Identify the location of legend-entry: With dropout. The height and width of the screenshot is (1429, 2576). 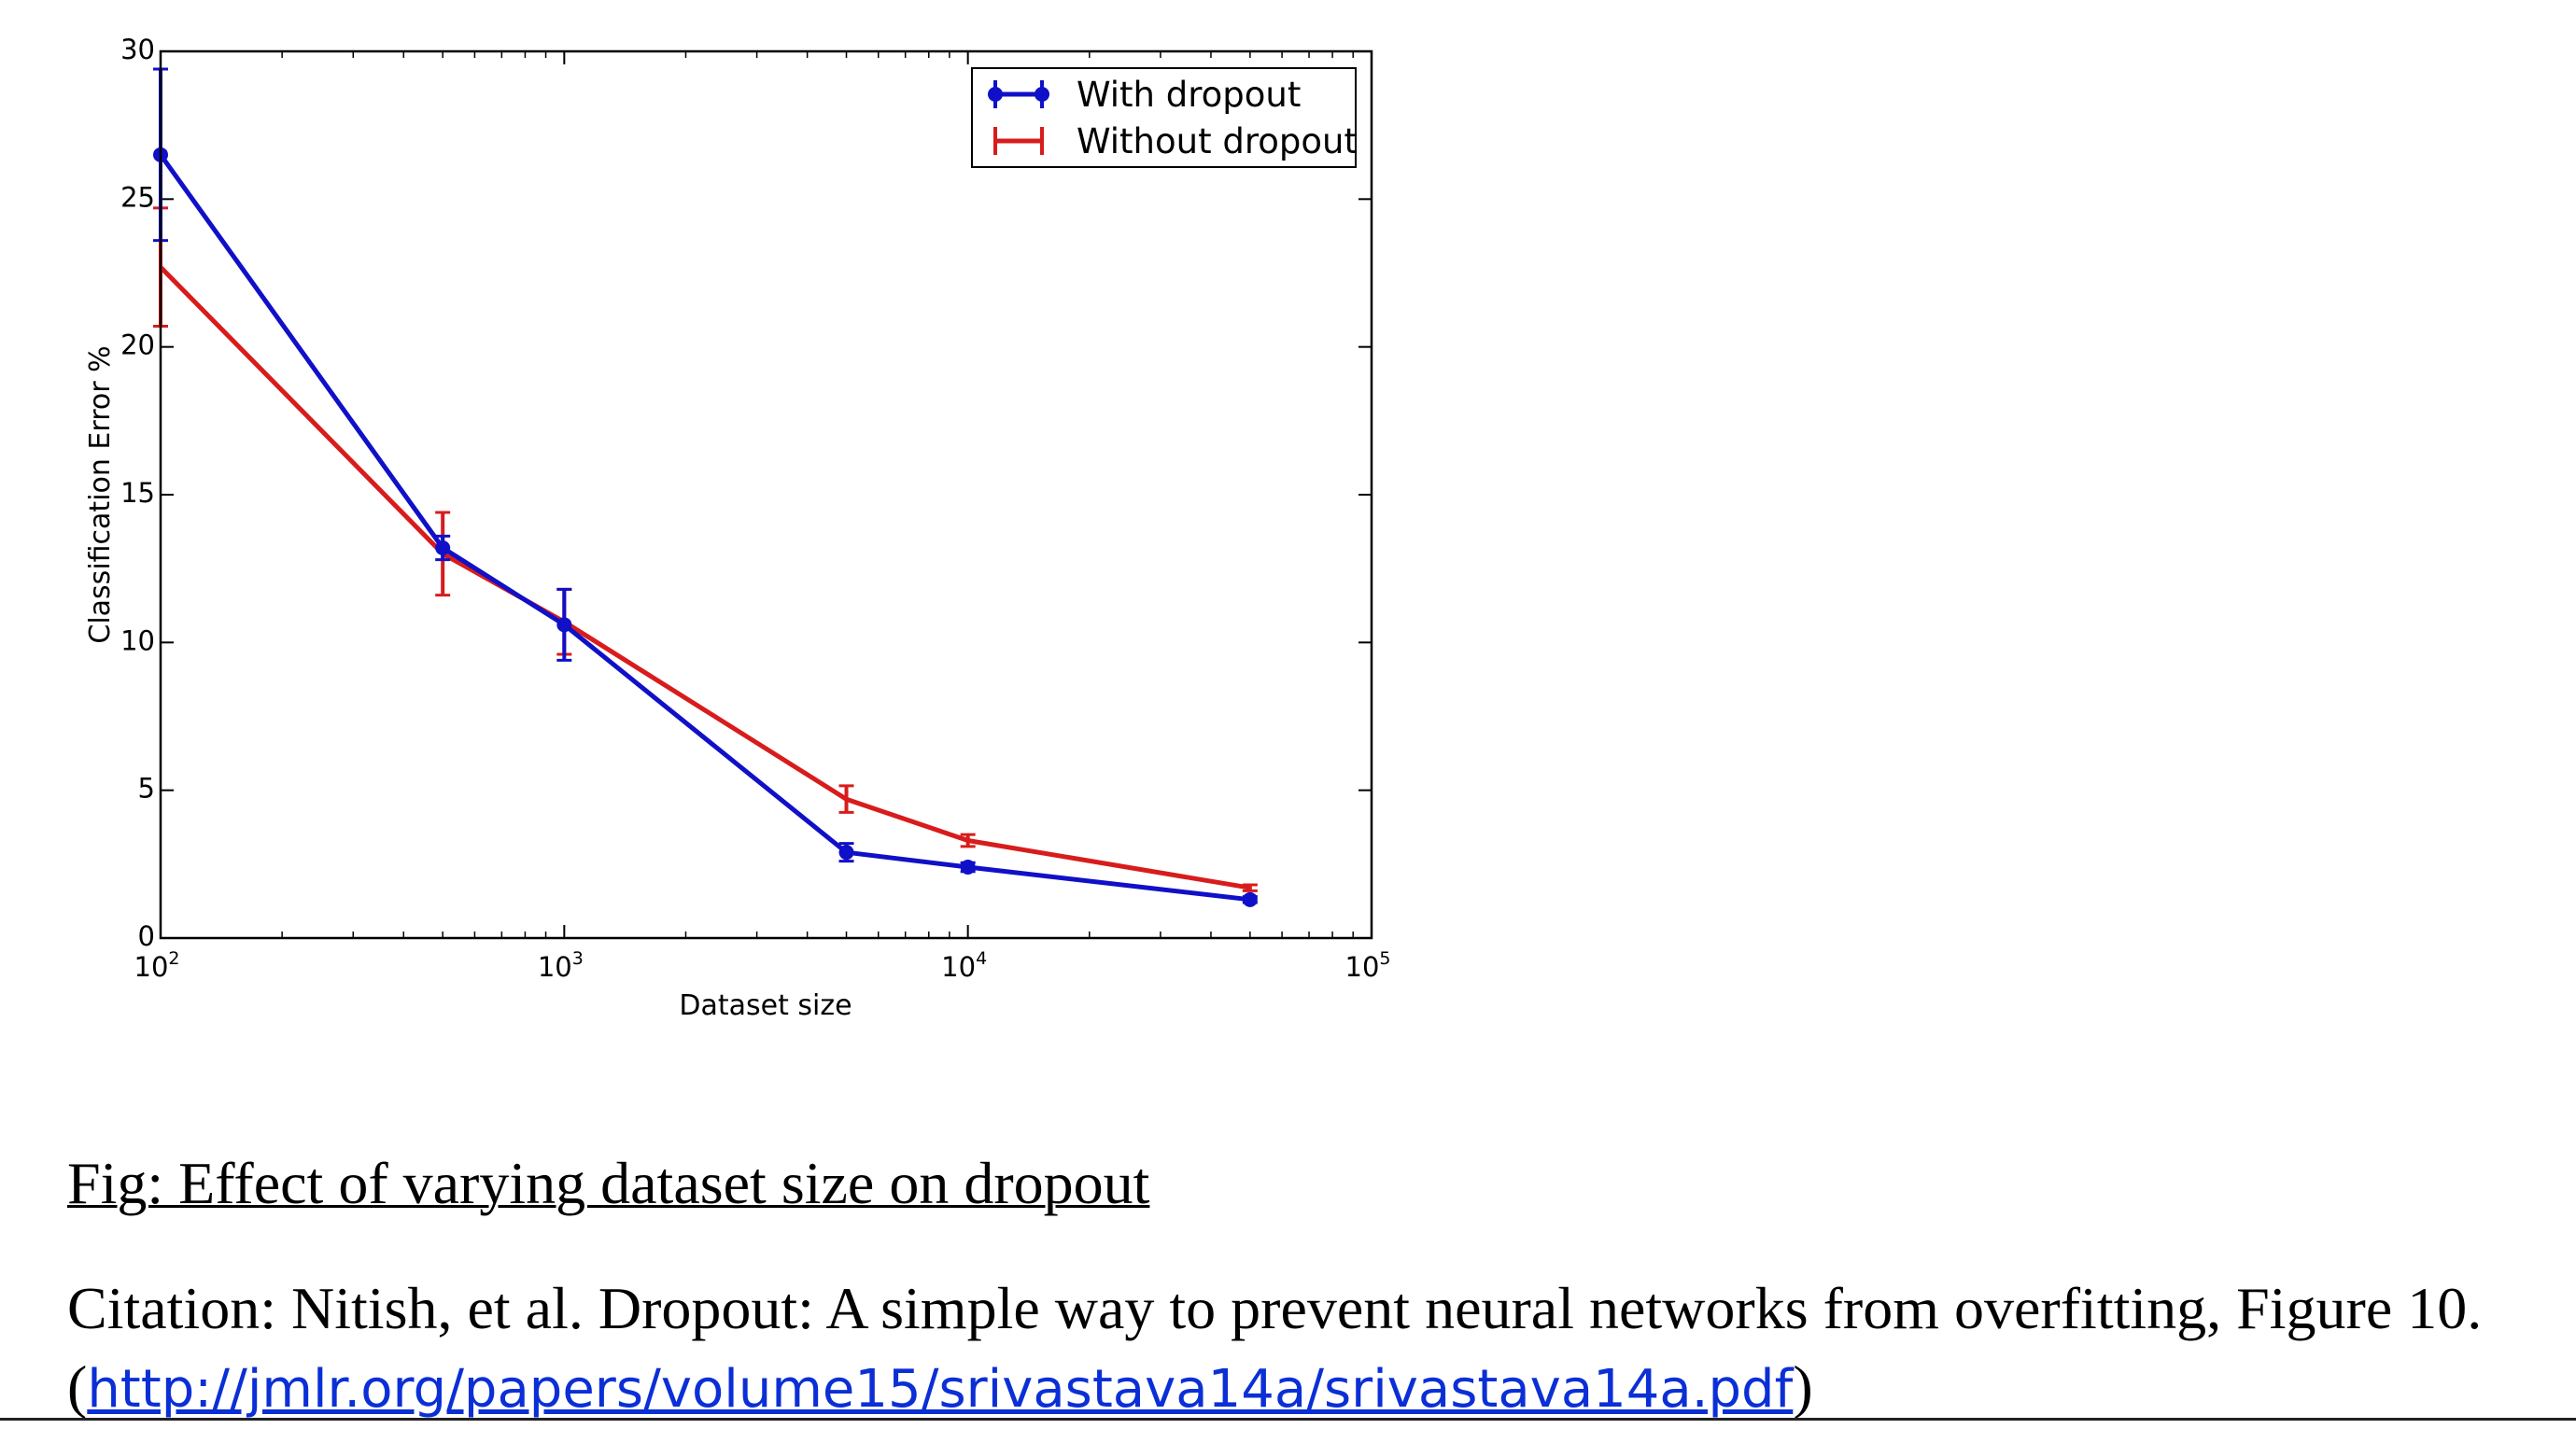
(1144, 95).